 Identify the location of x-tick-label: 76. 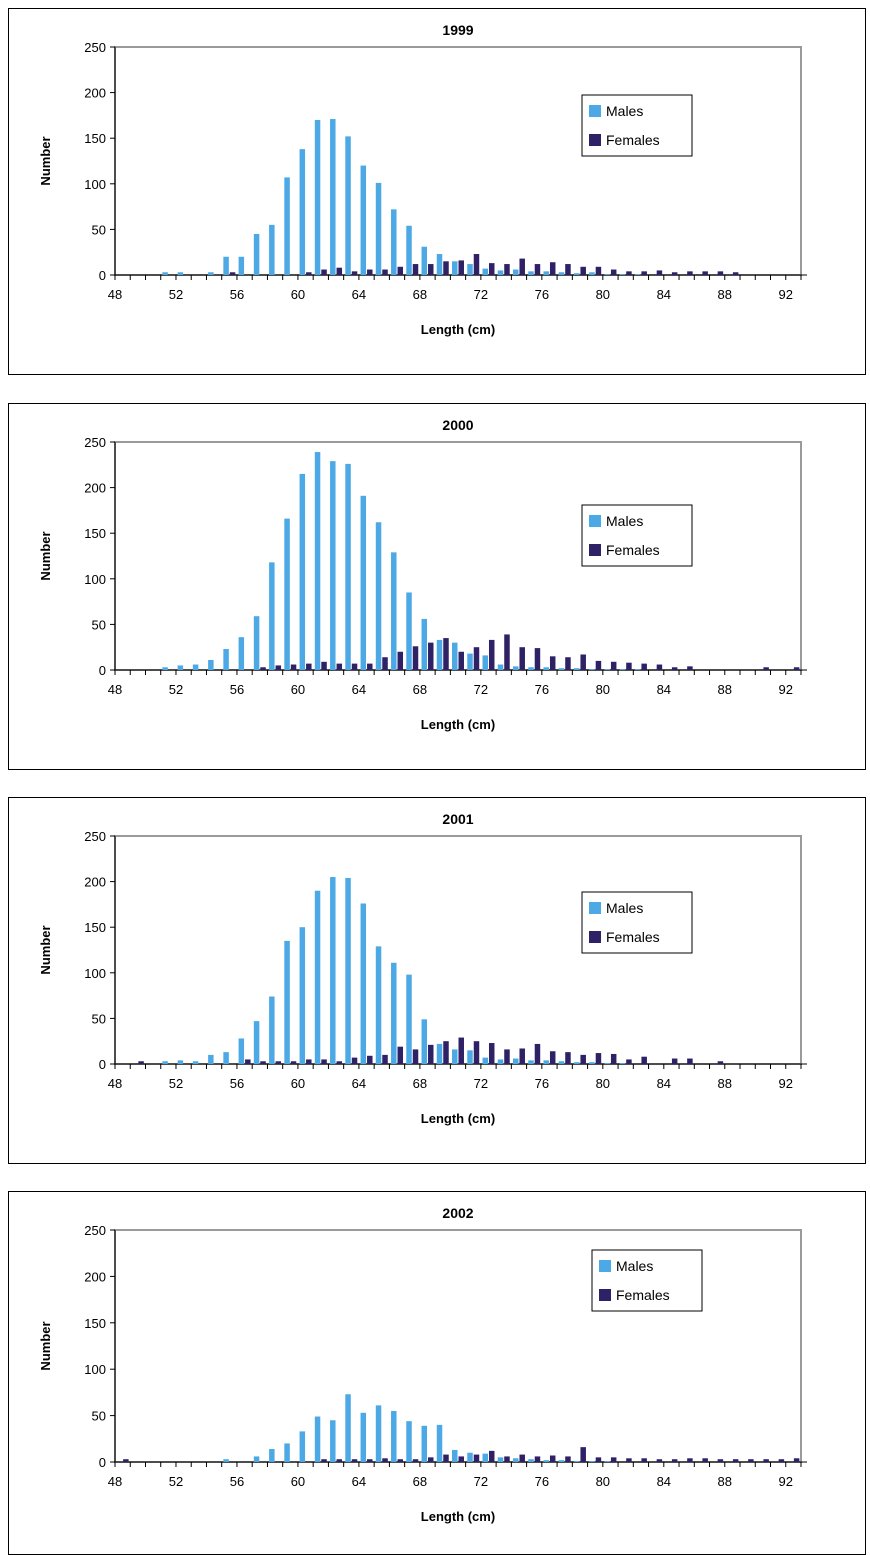
(542, 689).